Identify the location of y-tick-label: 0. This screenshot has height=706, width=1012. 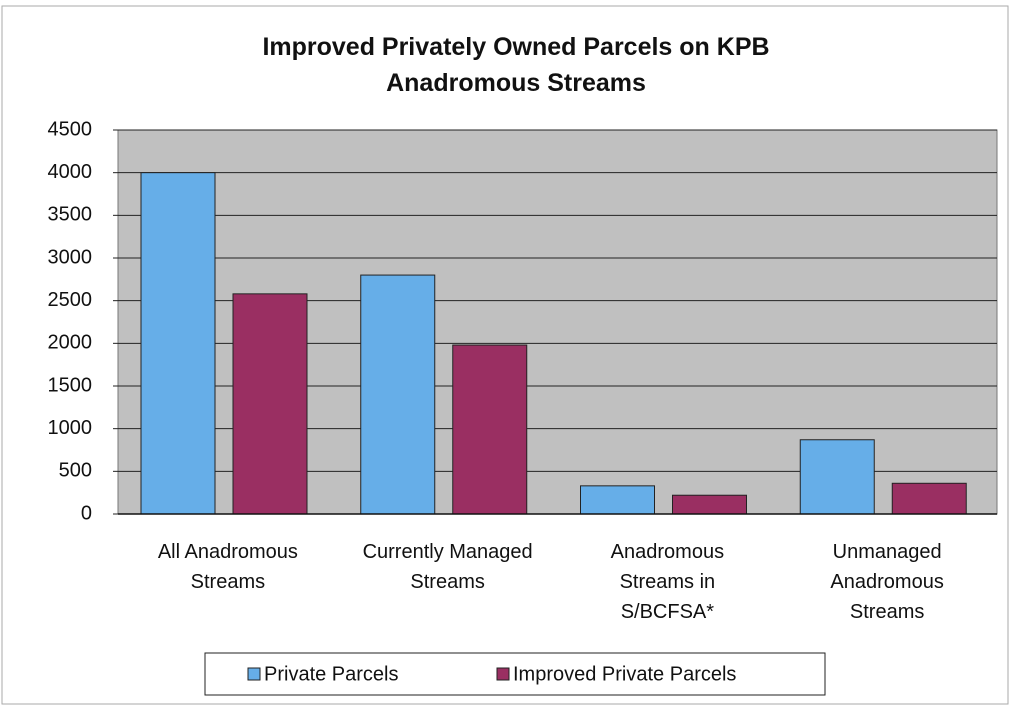
(86, 513).